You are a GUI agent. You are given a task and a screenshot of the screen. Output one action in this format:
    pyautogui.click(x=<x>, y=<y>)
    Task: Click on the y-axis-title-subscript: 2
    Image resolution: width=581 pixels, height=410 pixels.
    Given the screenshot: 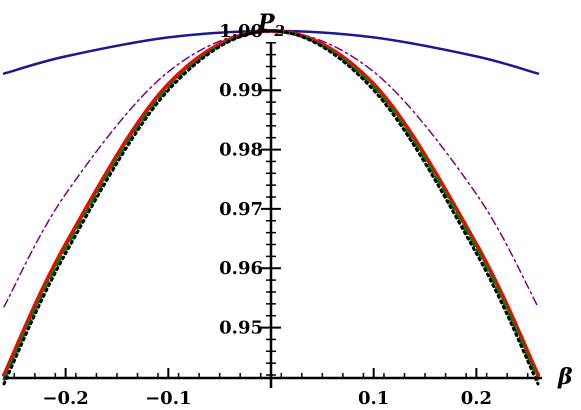 What is the action you would take?
    pyautogui.click(x=279, y=31)
    